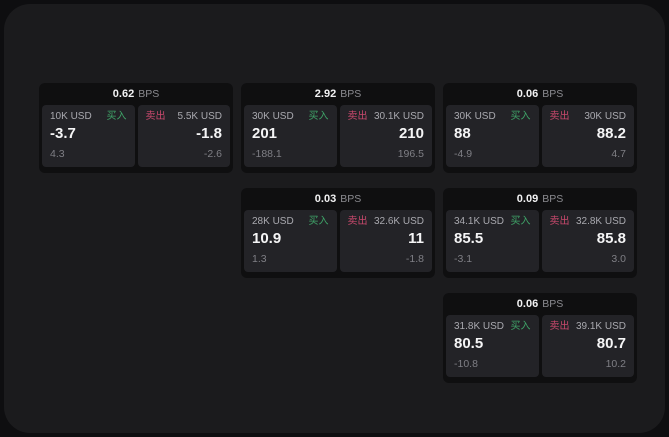  I want to click on sell-price: 11, so click(416, 238).